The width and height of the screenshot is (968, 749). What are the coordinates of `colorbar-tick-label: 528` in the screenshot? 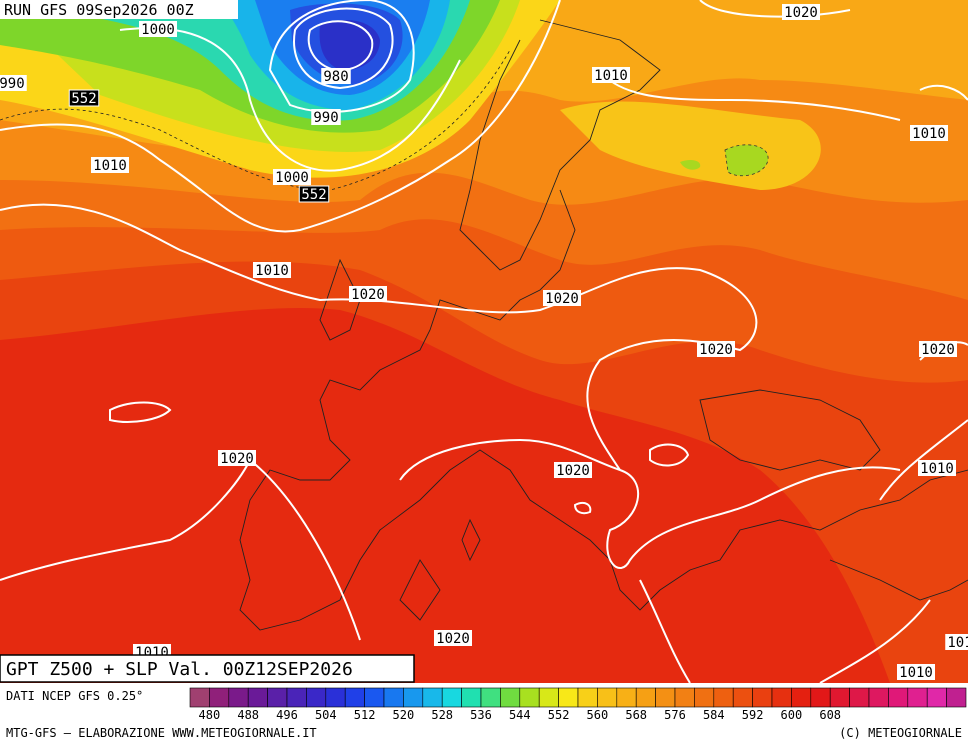 It's located at (442, 715).